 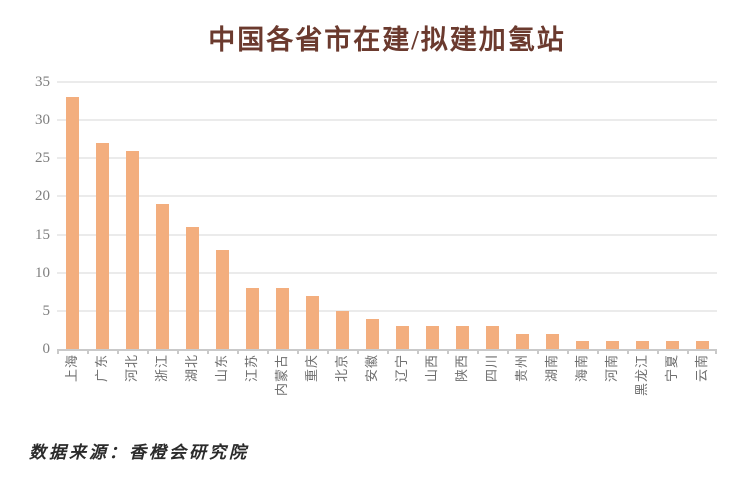 I want to click on x-tick-label-湖南: 湖南, so click(x=551, y=368).